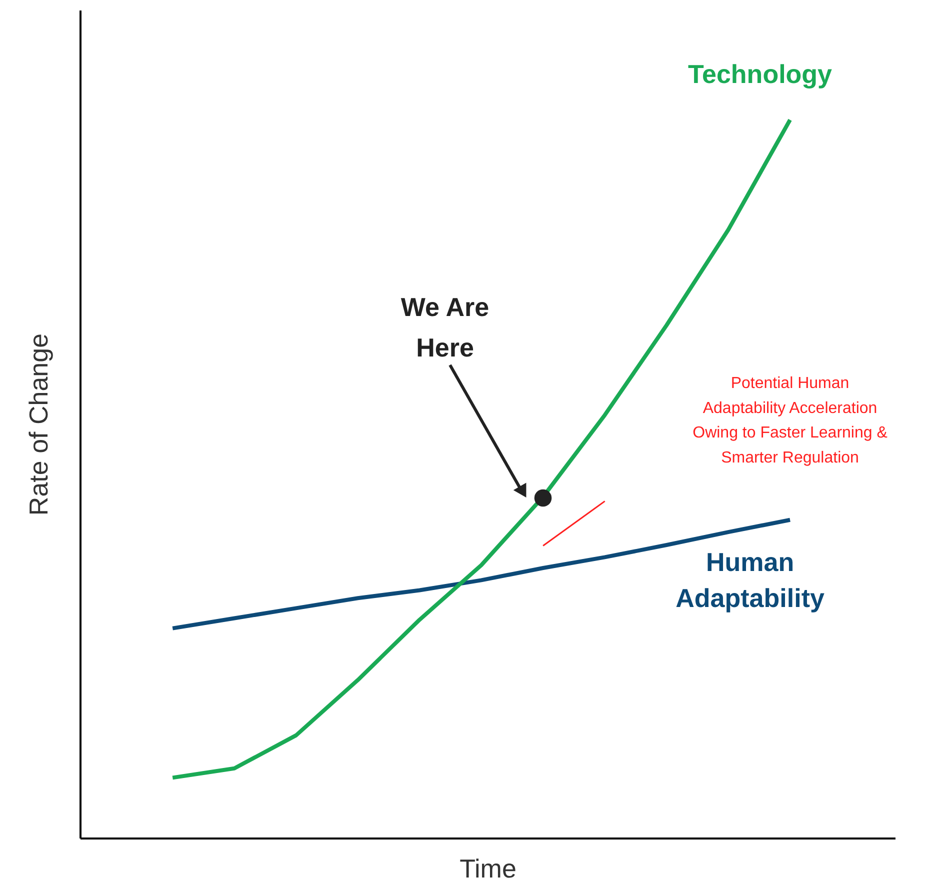  Describe the element at coordinates (760, 73) in the screenshot. I see `text: Technology` at that location.